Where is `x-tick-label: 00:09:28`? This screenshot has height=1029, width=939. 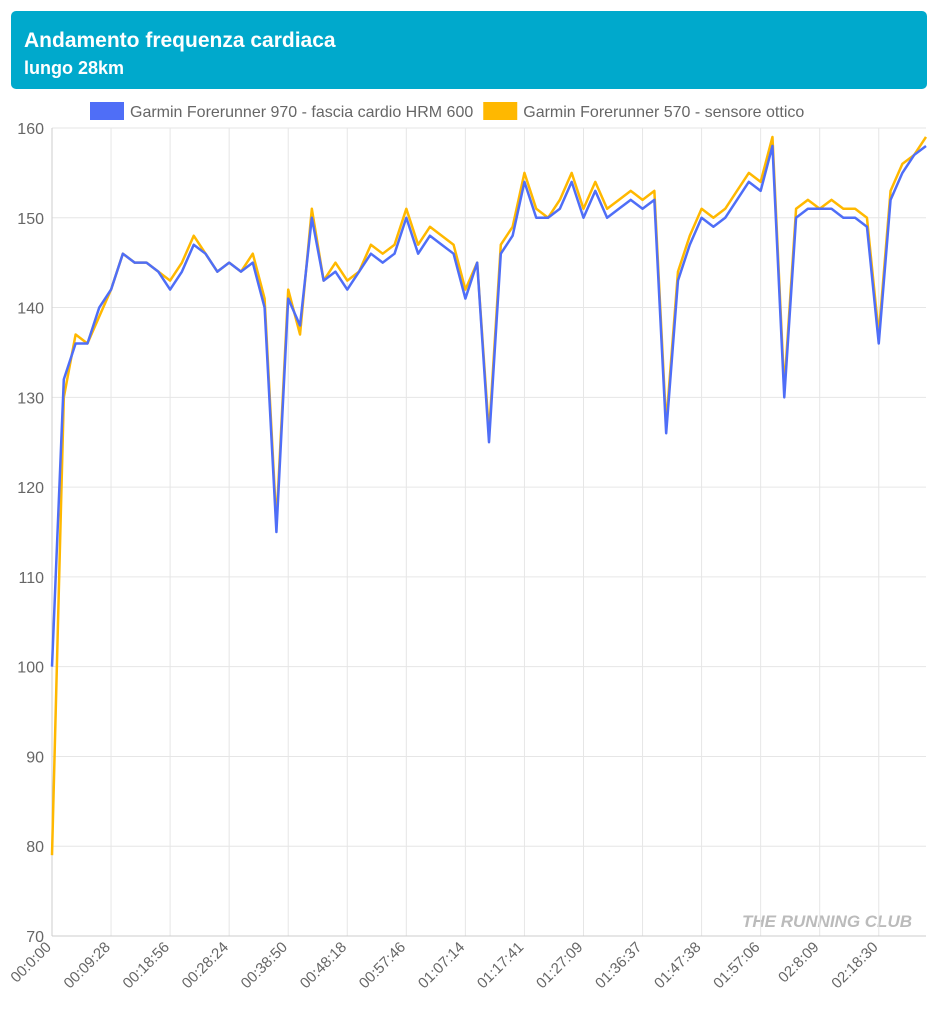
x-tick-label: 00:09:28 is located at coordinates (87, 965).